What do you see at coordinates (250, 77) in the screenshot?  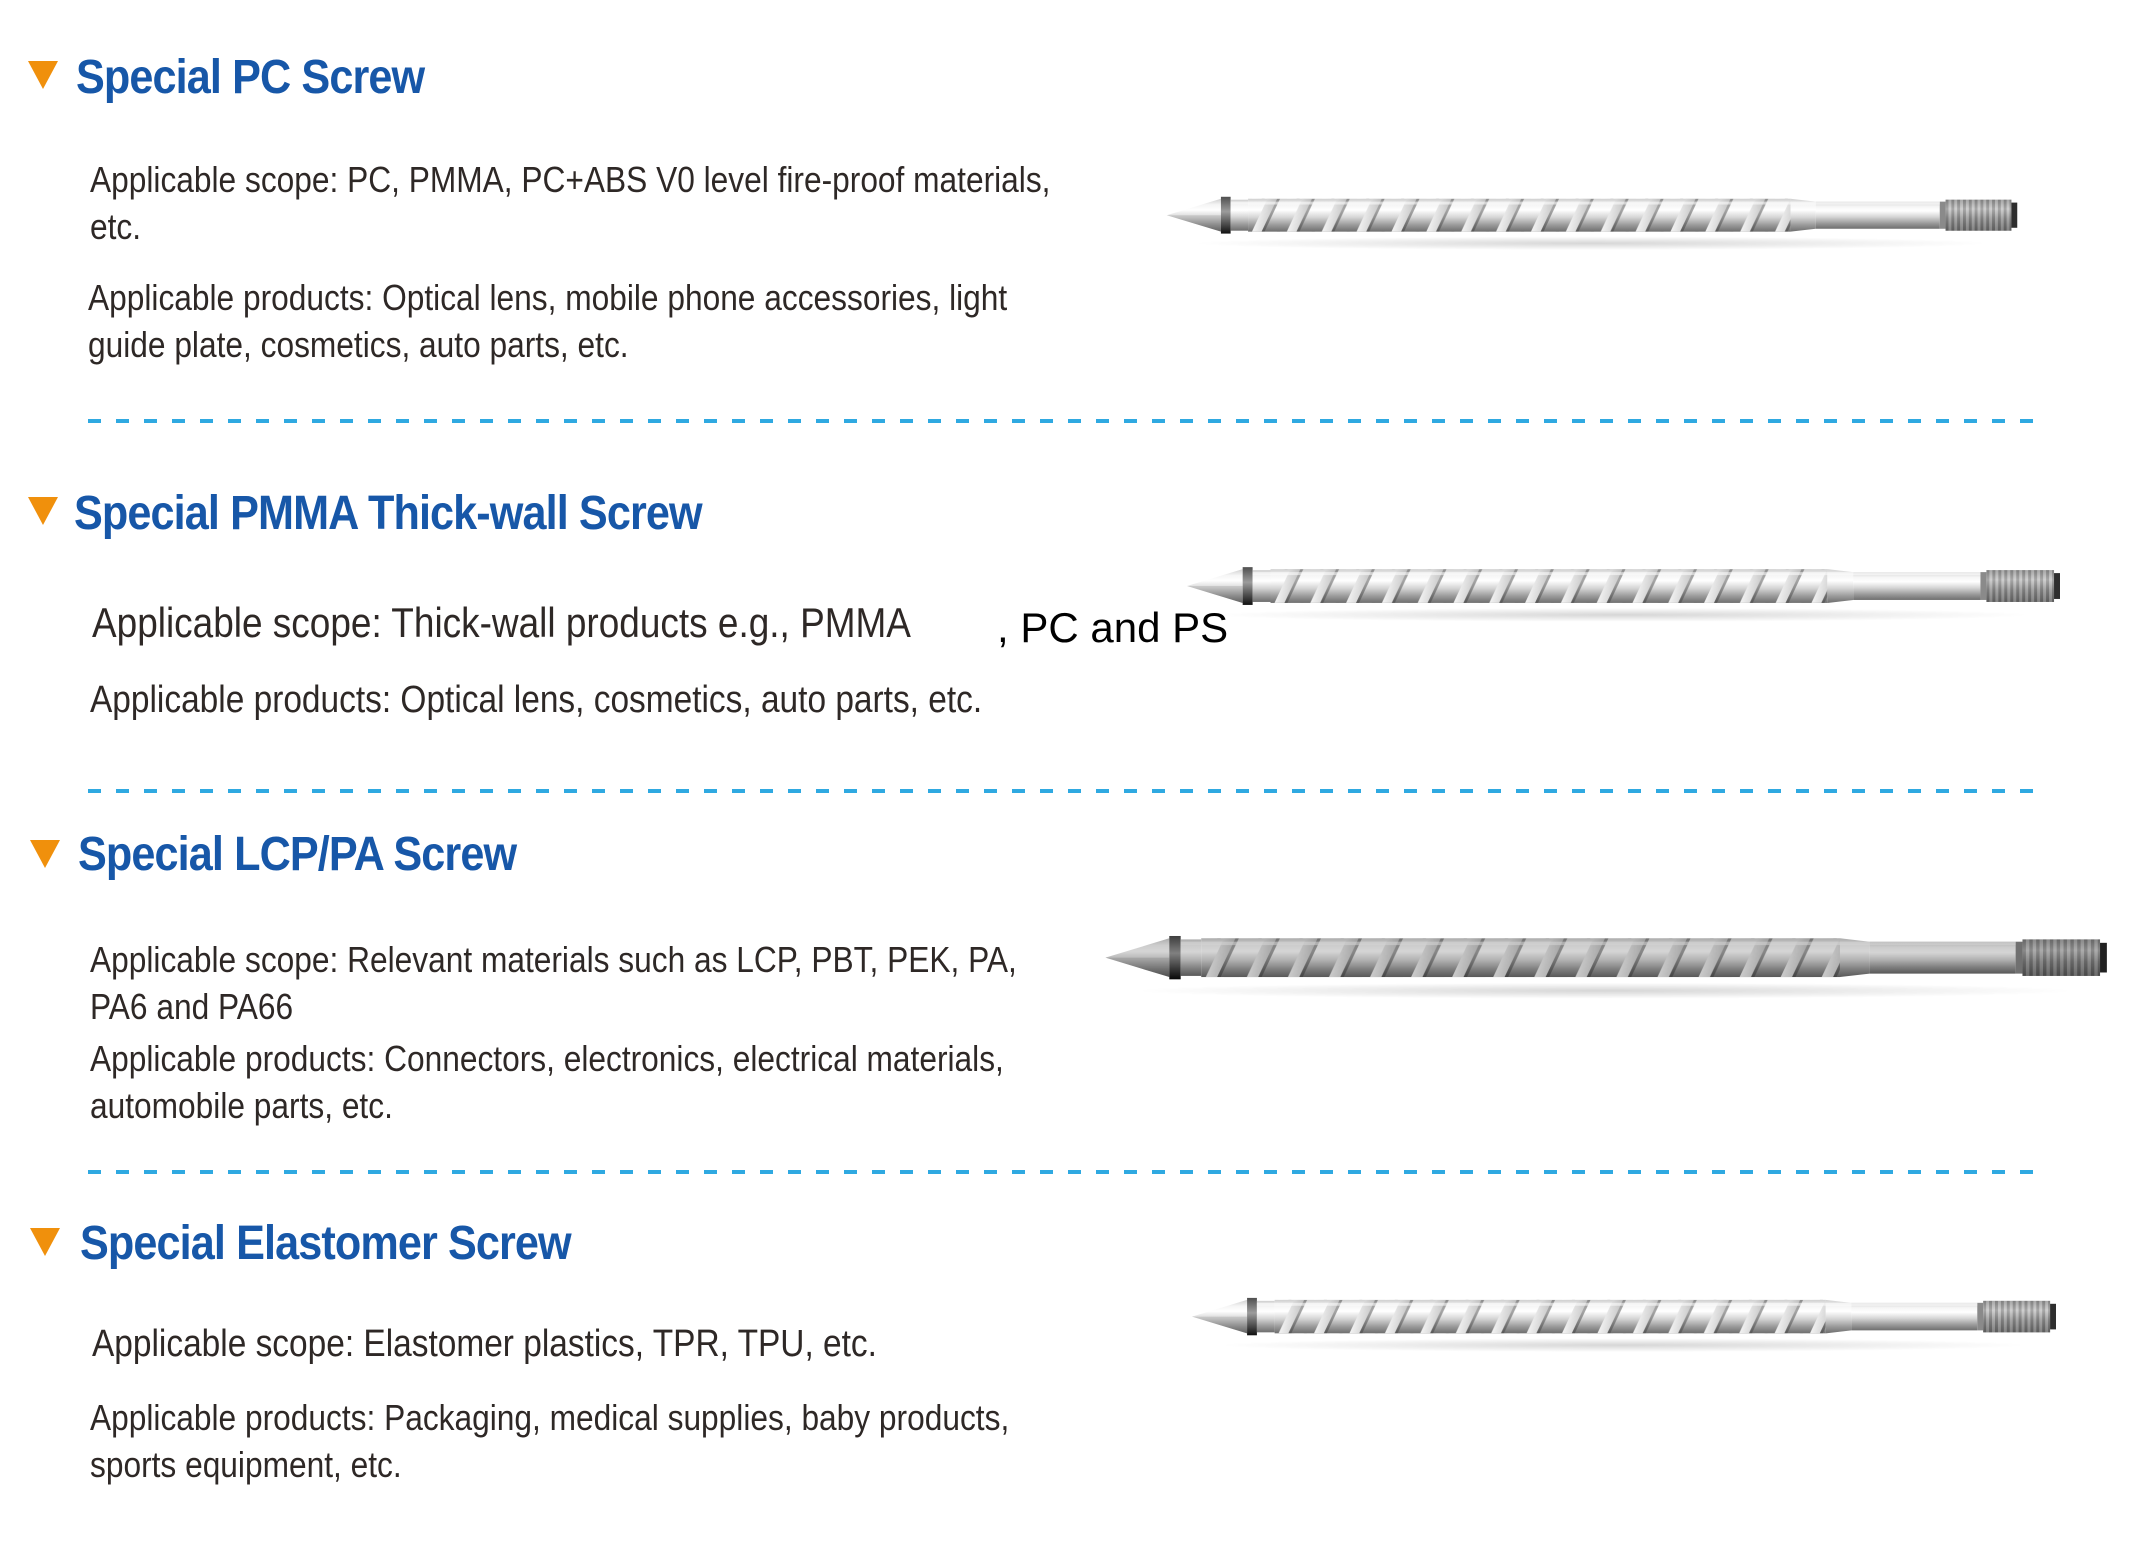 I see `section-heading-text: Special PC Screw` at bounding box center [250, 77].